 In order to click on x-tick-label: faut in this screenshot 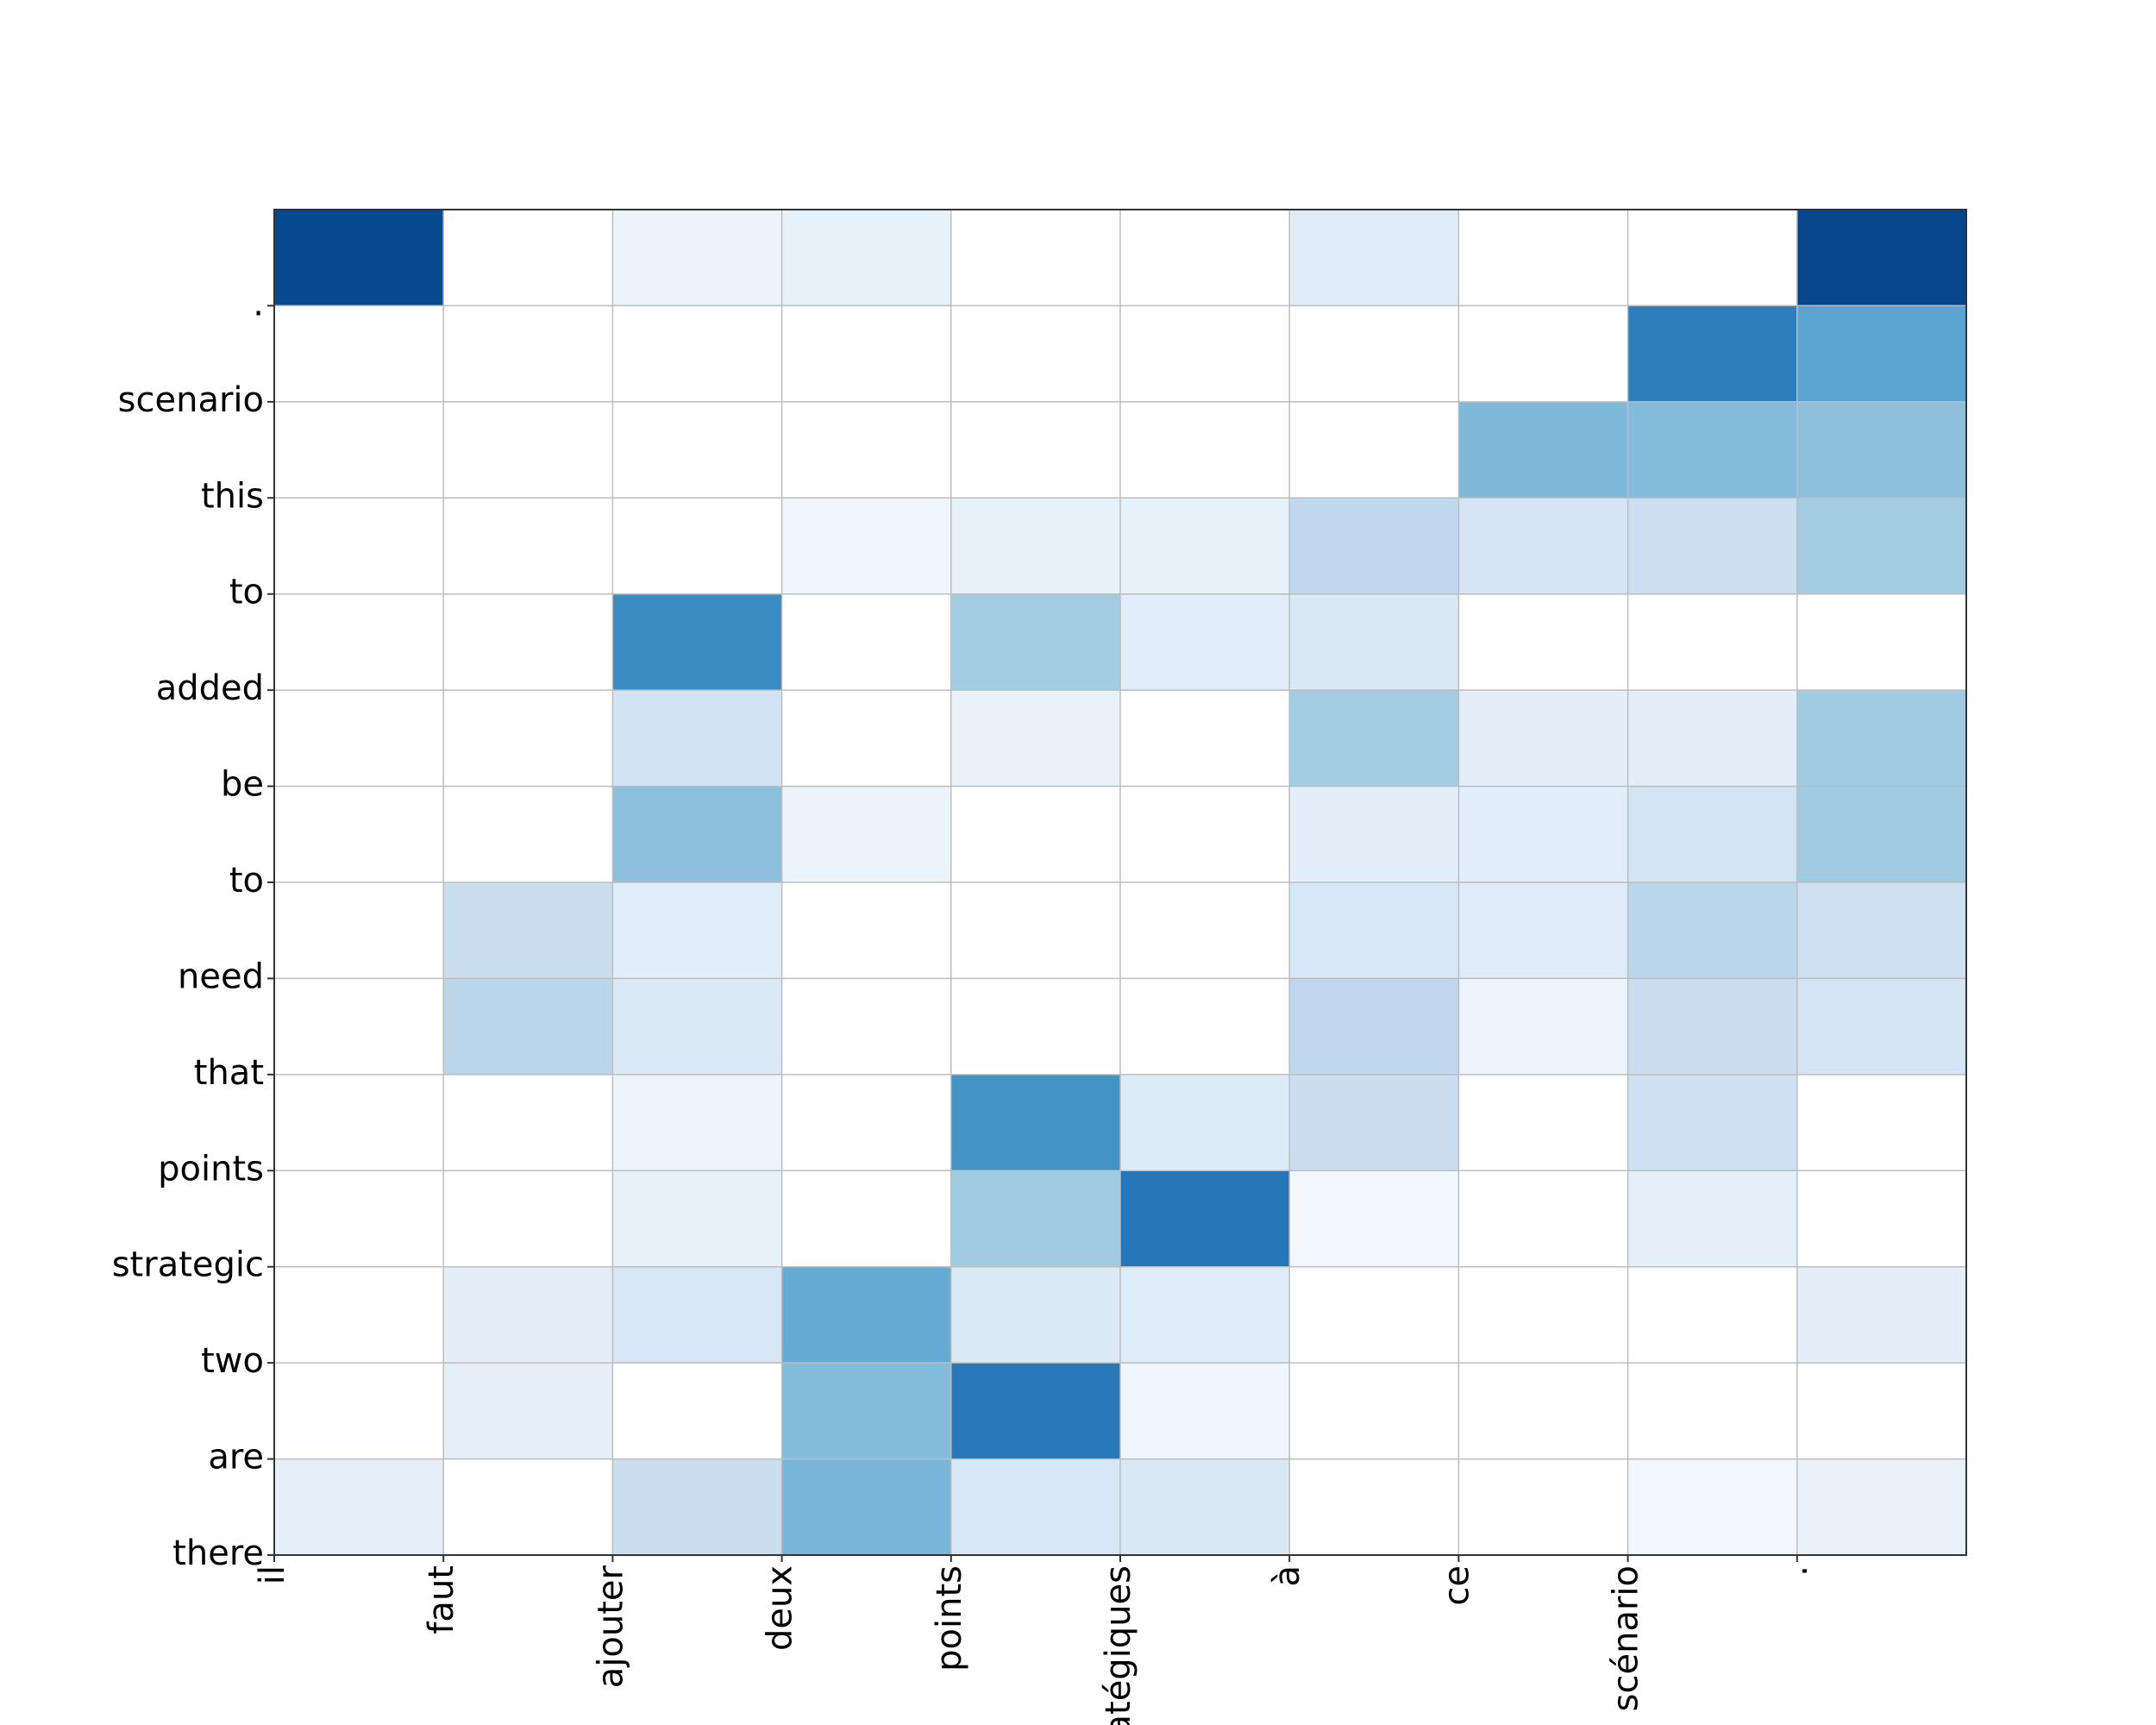, I will do `click(441, 1600)`.